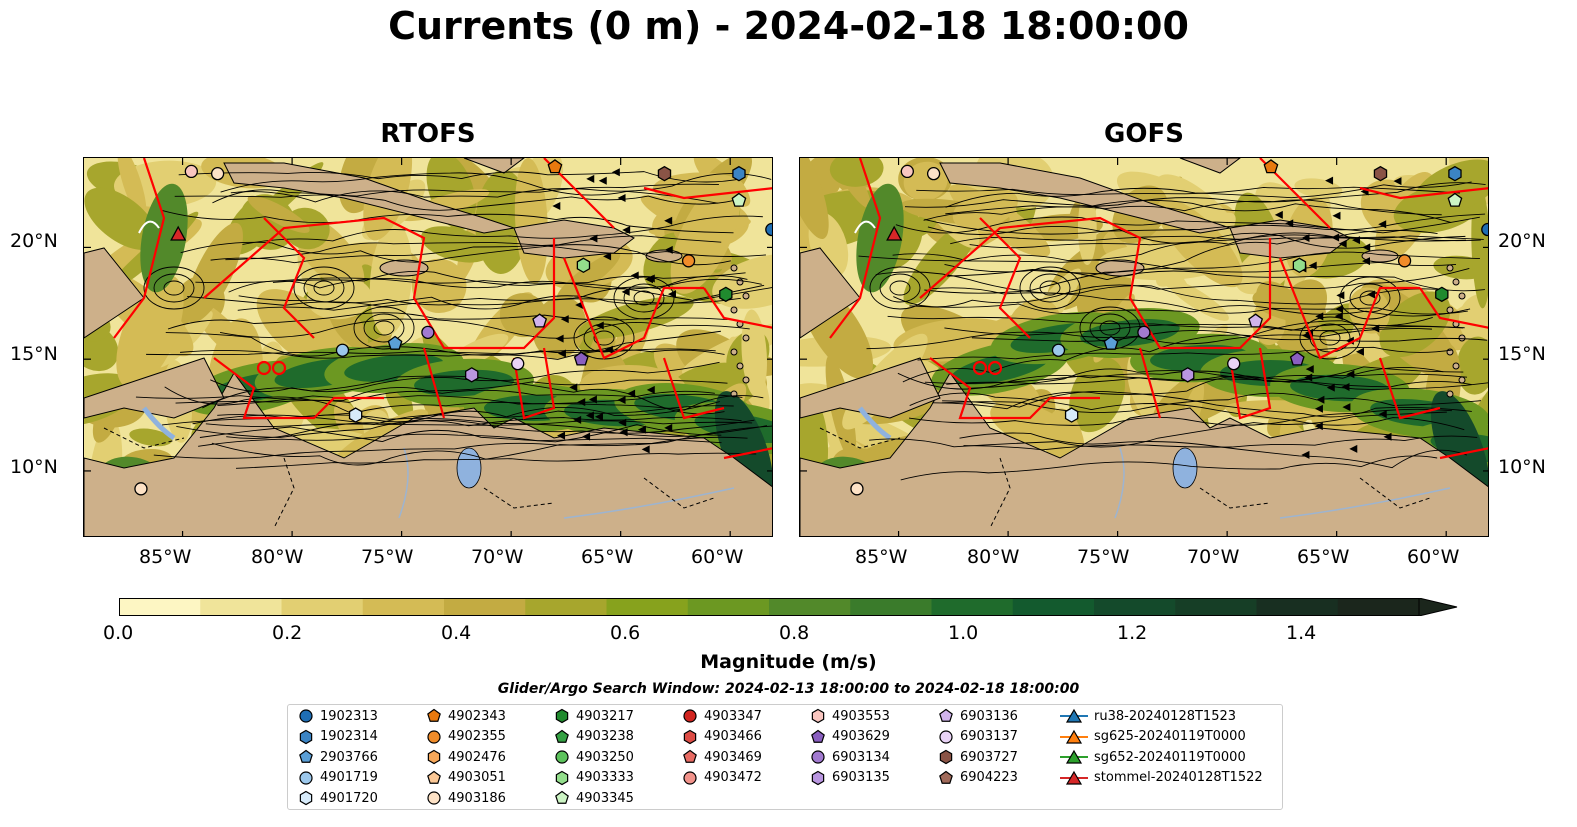 This screenshot has height=827, width=1577. Describe the element at coordinates (594, 757) in the screenshot. I see `legend-item: 4903250` at that location.